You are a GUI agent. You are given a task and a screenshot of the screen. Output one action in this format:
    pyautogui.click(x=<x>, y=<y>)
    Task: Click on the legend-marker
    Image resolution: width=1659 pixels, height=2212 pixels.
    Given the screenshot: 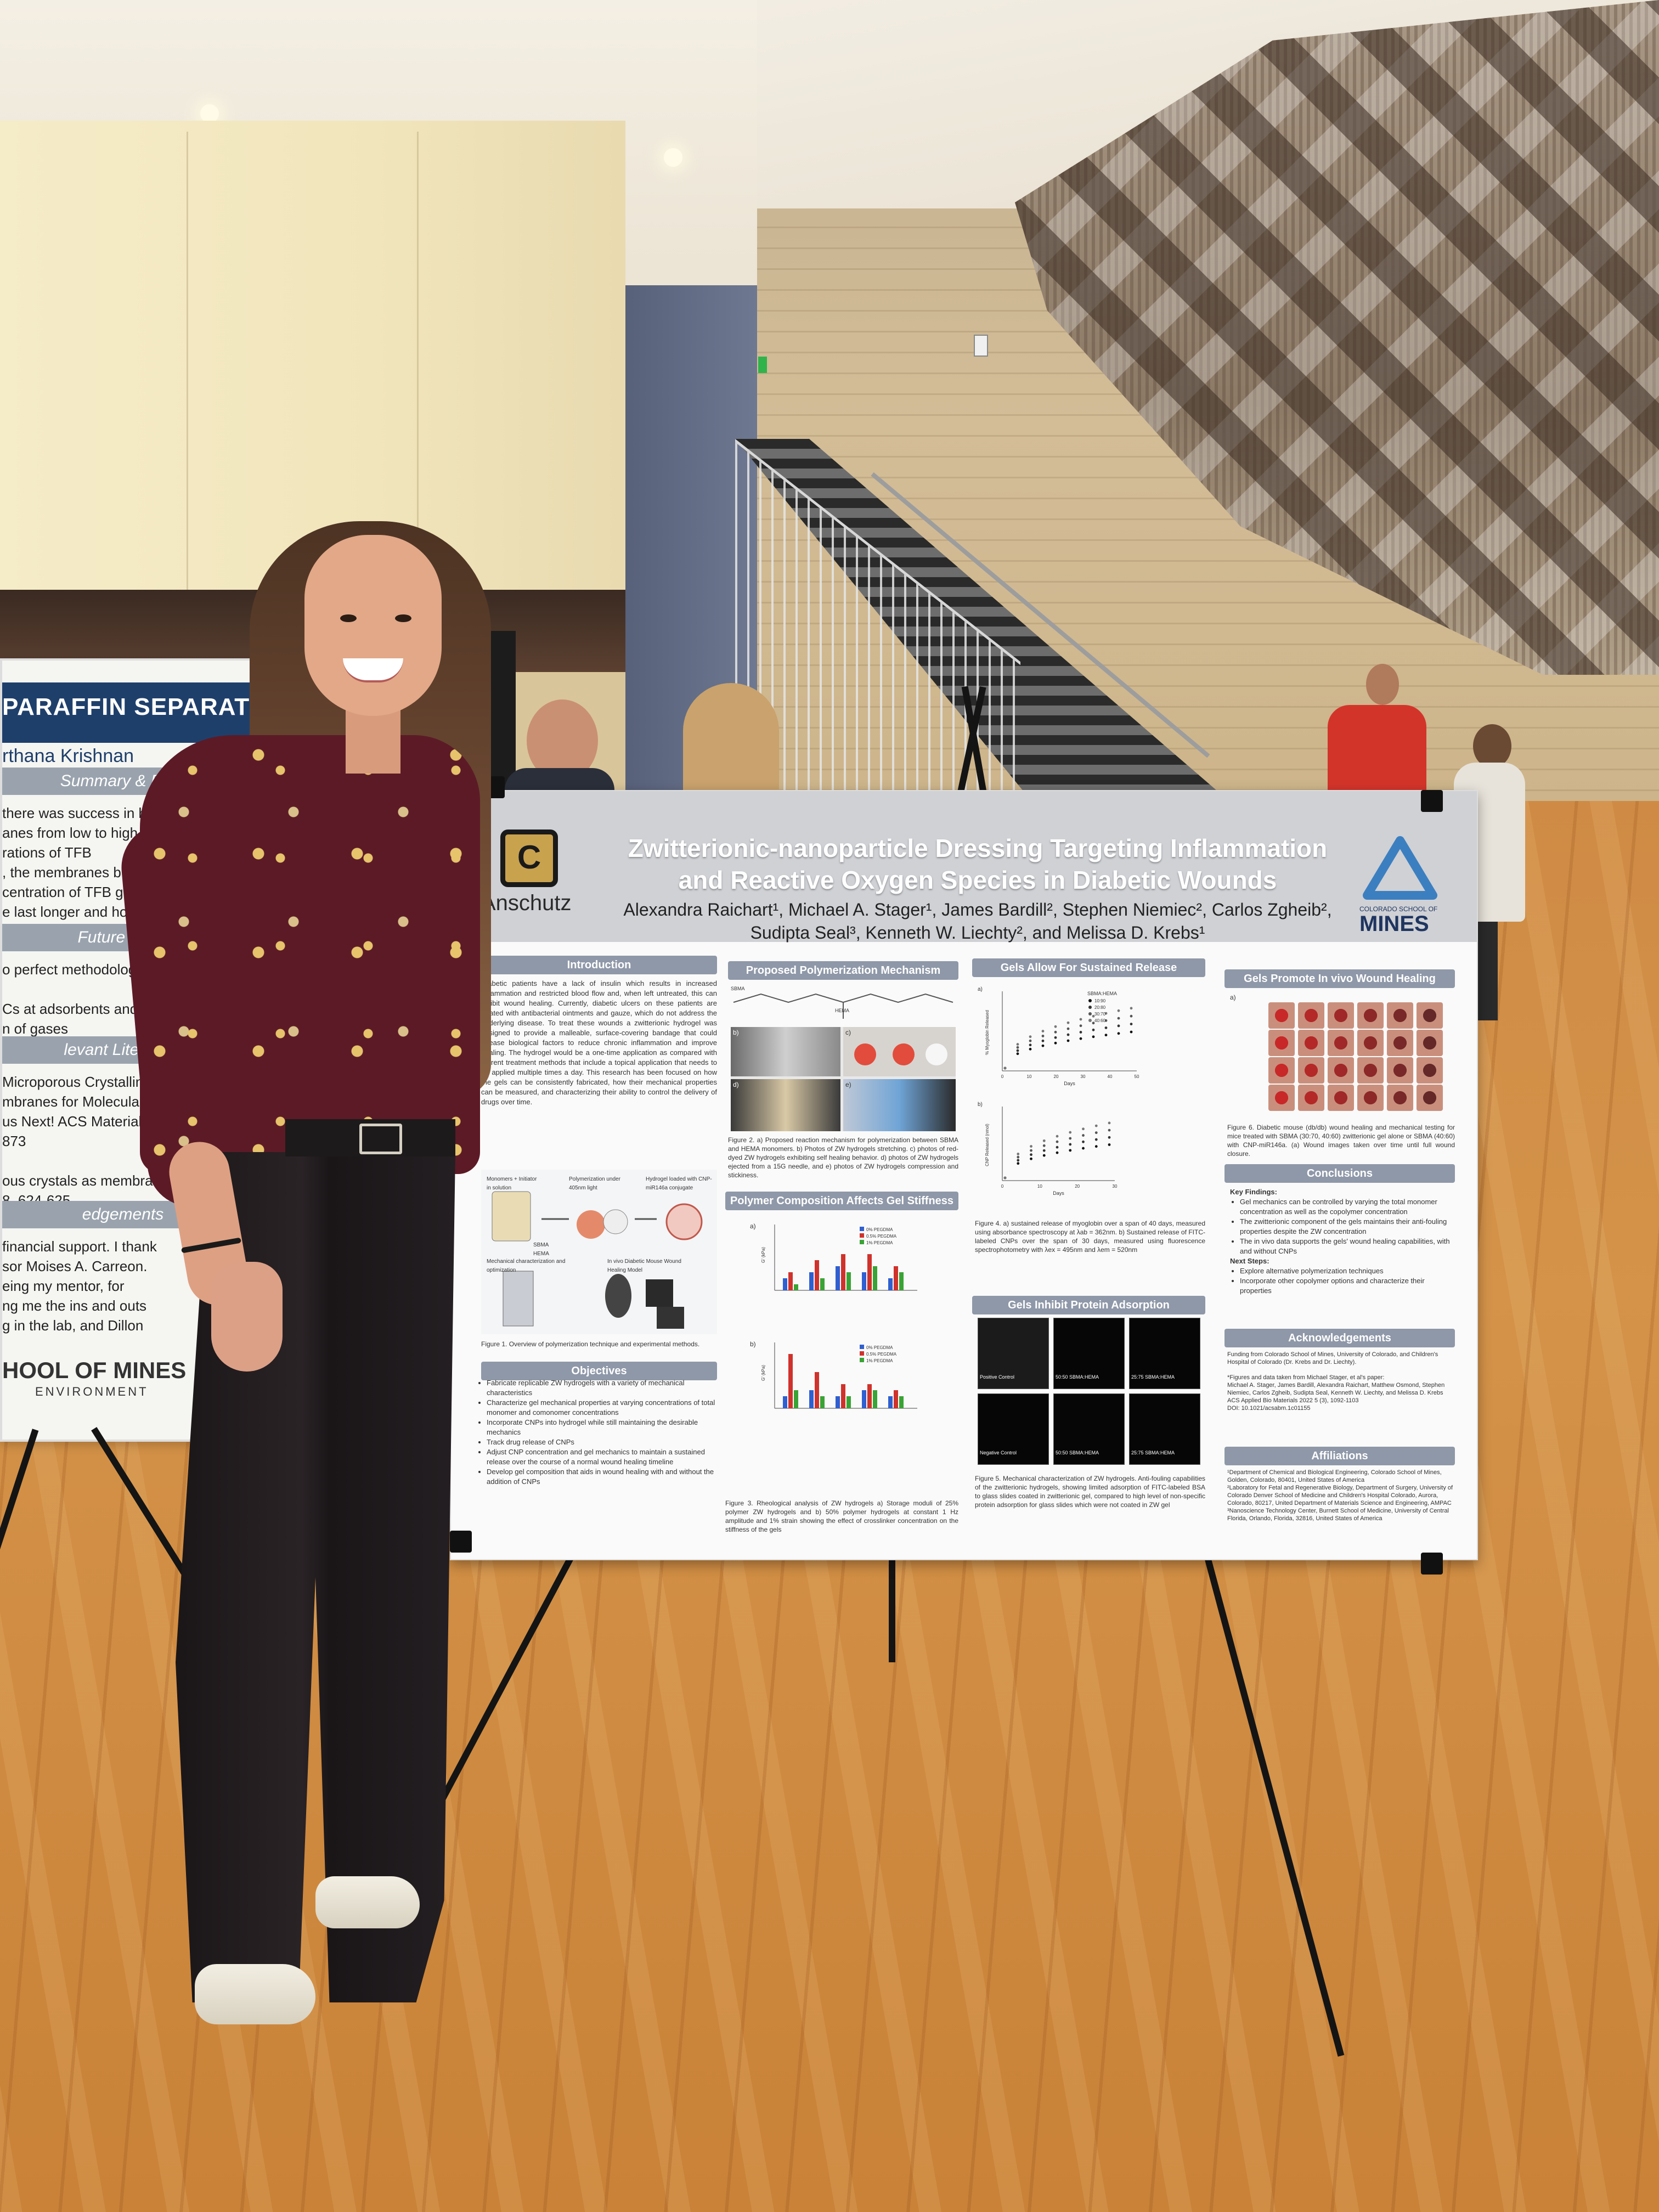 What is the action you would take?
    pyautogui.click(x=1090, y=1021)
    